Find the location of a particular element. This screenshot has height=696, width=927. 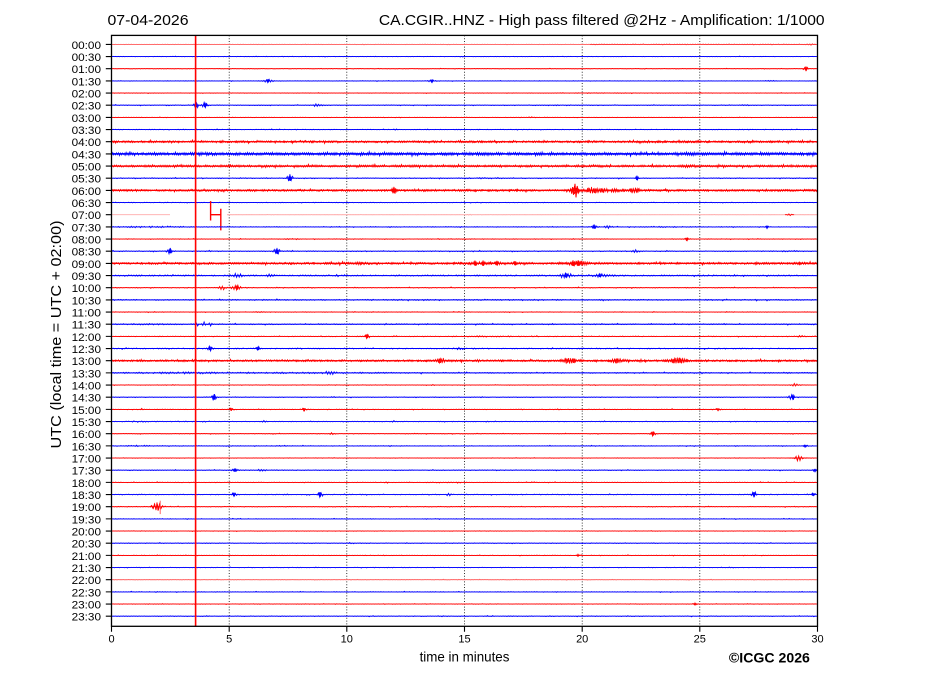

svg-text: 04:00 is located at coordinates (86, 143).